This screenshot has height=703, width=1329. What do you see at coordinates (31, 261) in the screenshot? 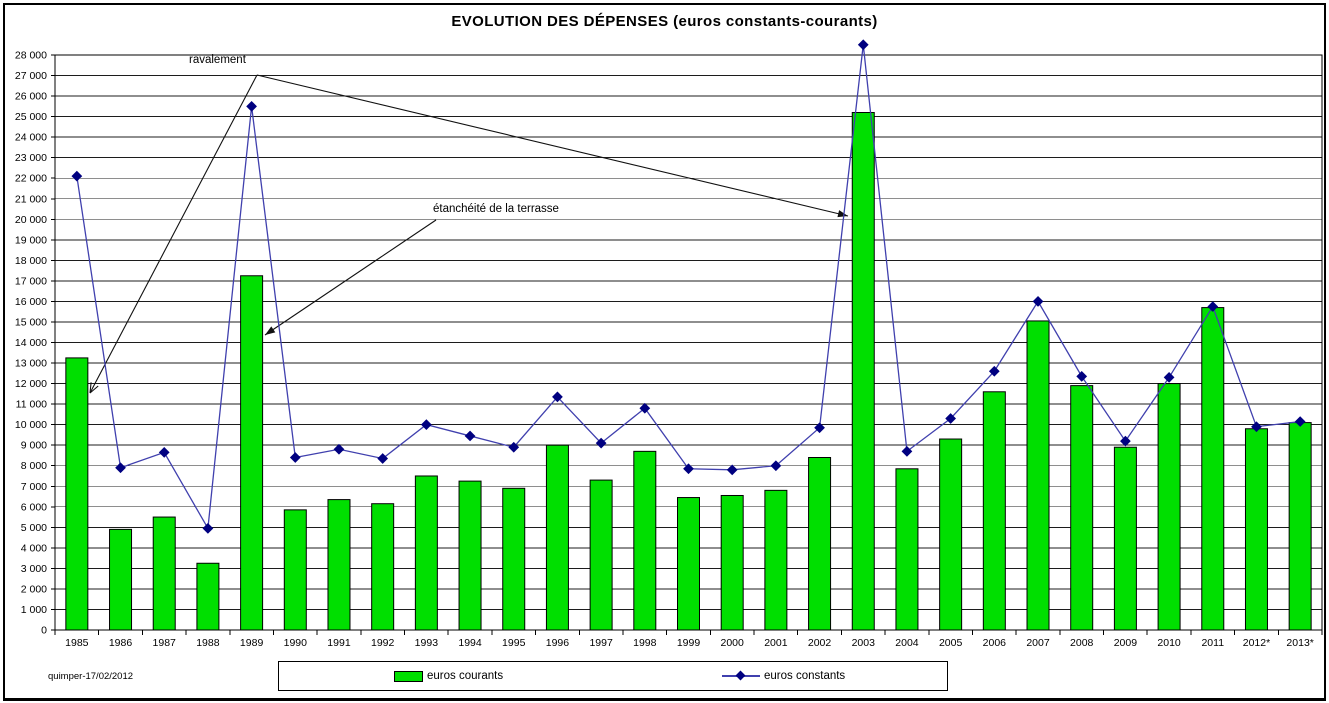
I see `y-tick-label: 18 000` at bounding box center [31, 261].